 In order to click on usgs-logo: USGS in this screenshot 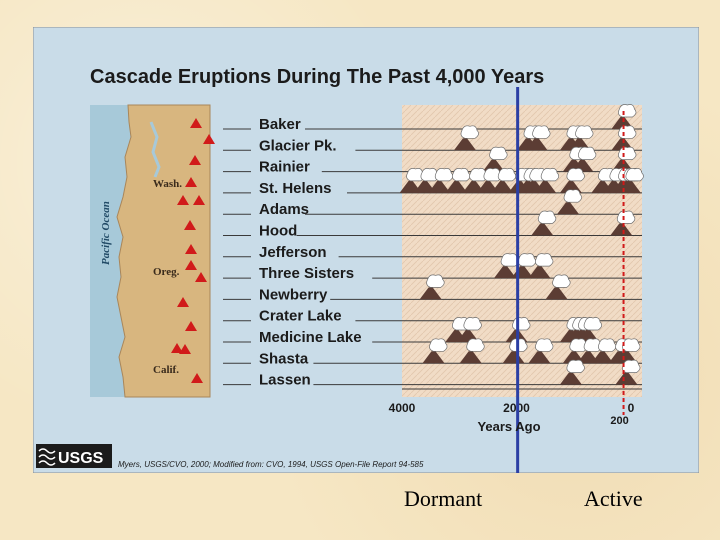, I will do `click(74, 456)`.